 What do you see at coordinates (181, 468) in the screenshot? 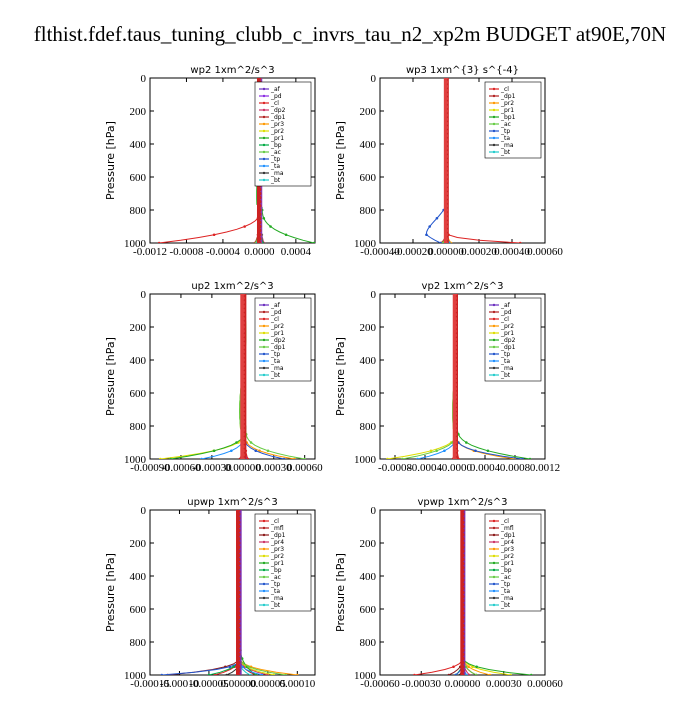
I see `x-tick-label: -0.00060` at bounding box center [181, 468].